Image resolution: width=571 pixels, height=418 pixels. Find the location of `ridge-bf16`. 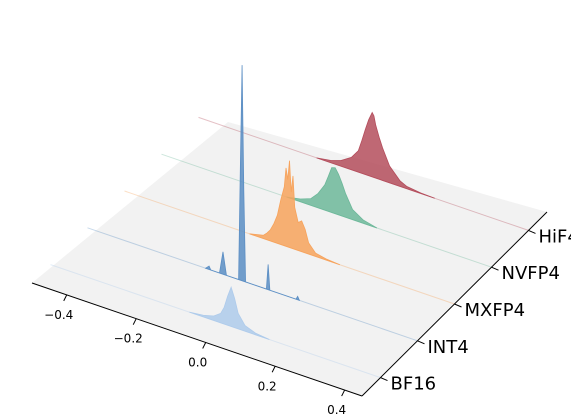

ridge-bf16 is located at coordinates (229, 313).